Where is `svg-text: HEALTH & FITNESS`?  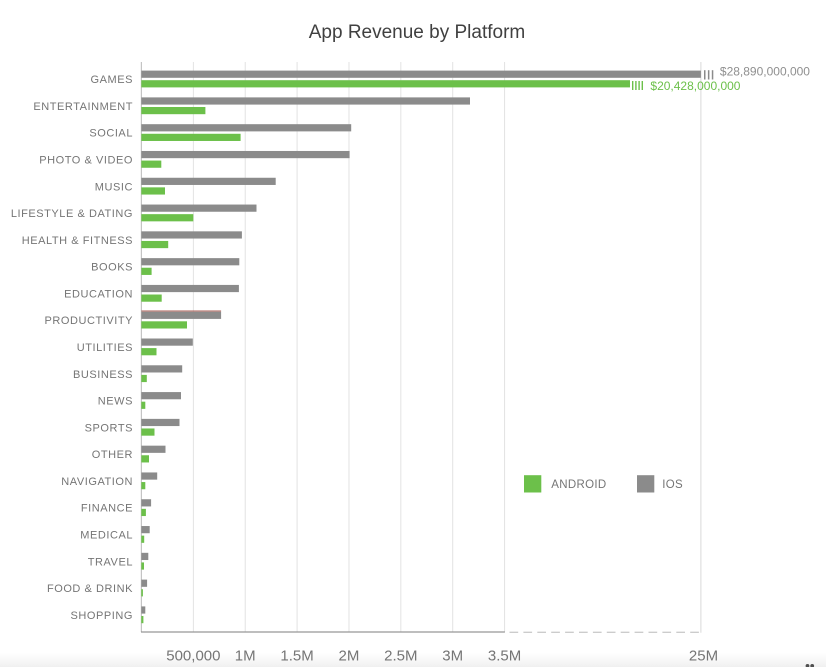 svg-text: HEALTH & FITNESS is located at coordinates (77, 241).